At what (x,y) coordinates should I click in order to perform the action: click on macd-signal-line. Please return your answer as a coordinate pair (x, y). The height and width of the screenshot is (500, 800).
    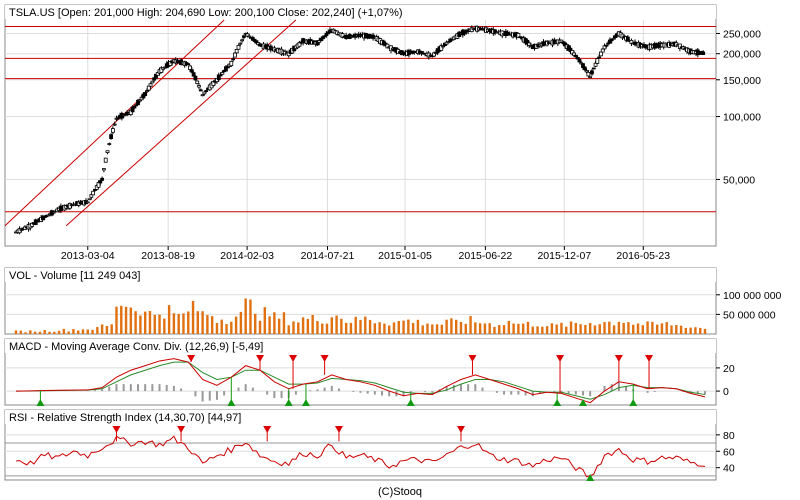
    Looking at the image, I should click on (360, 380).